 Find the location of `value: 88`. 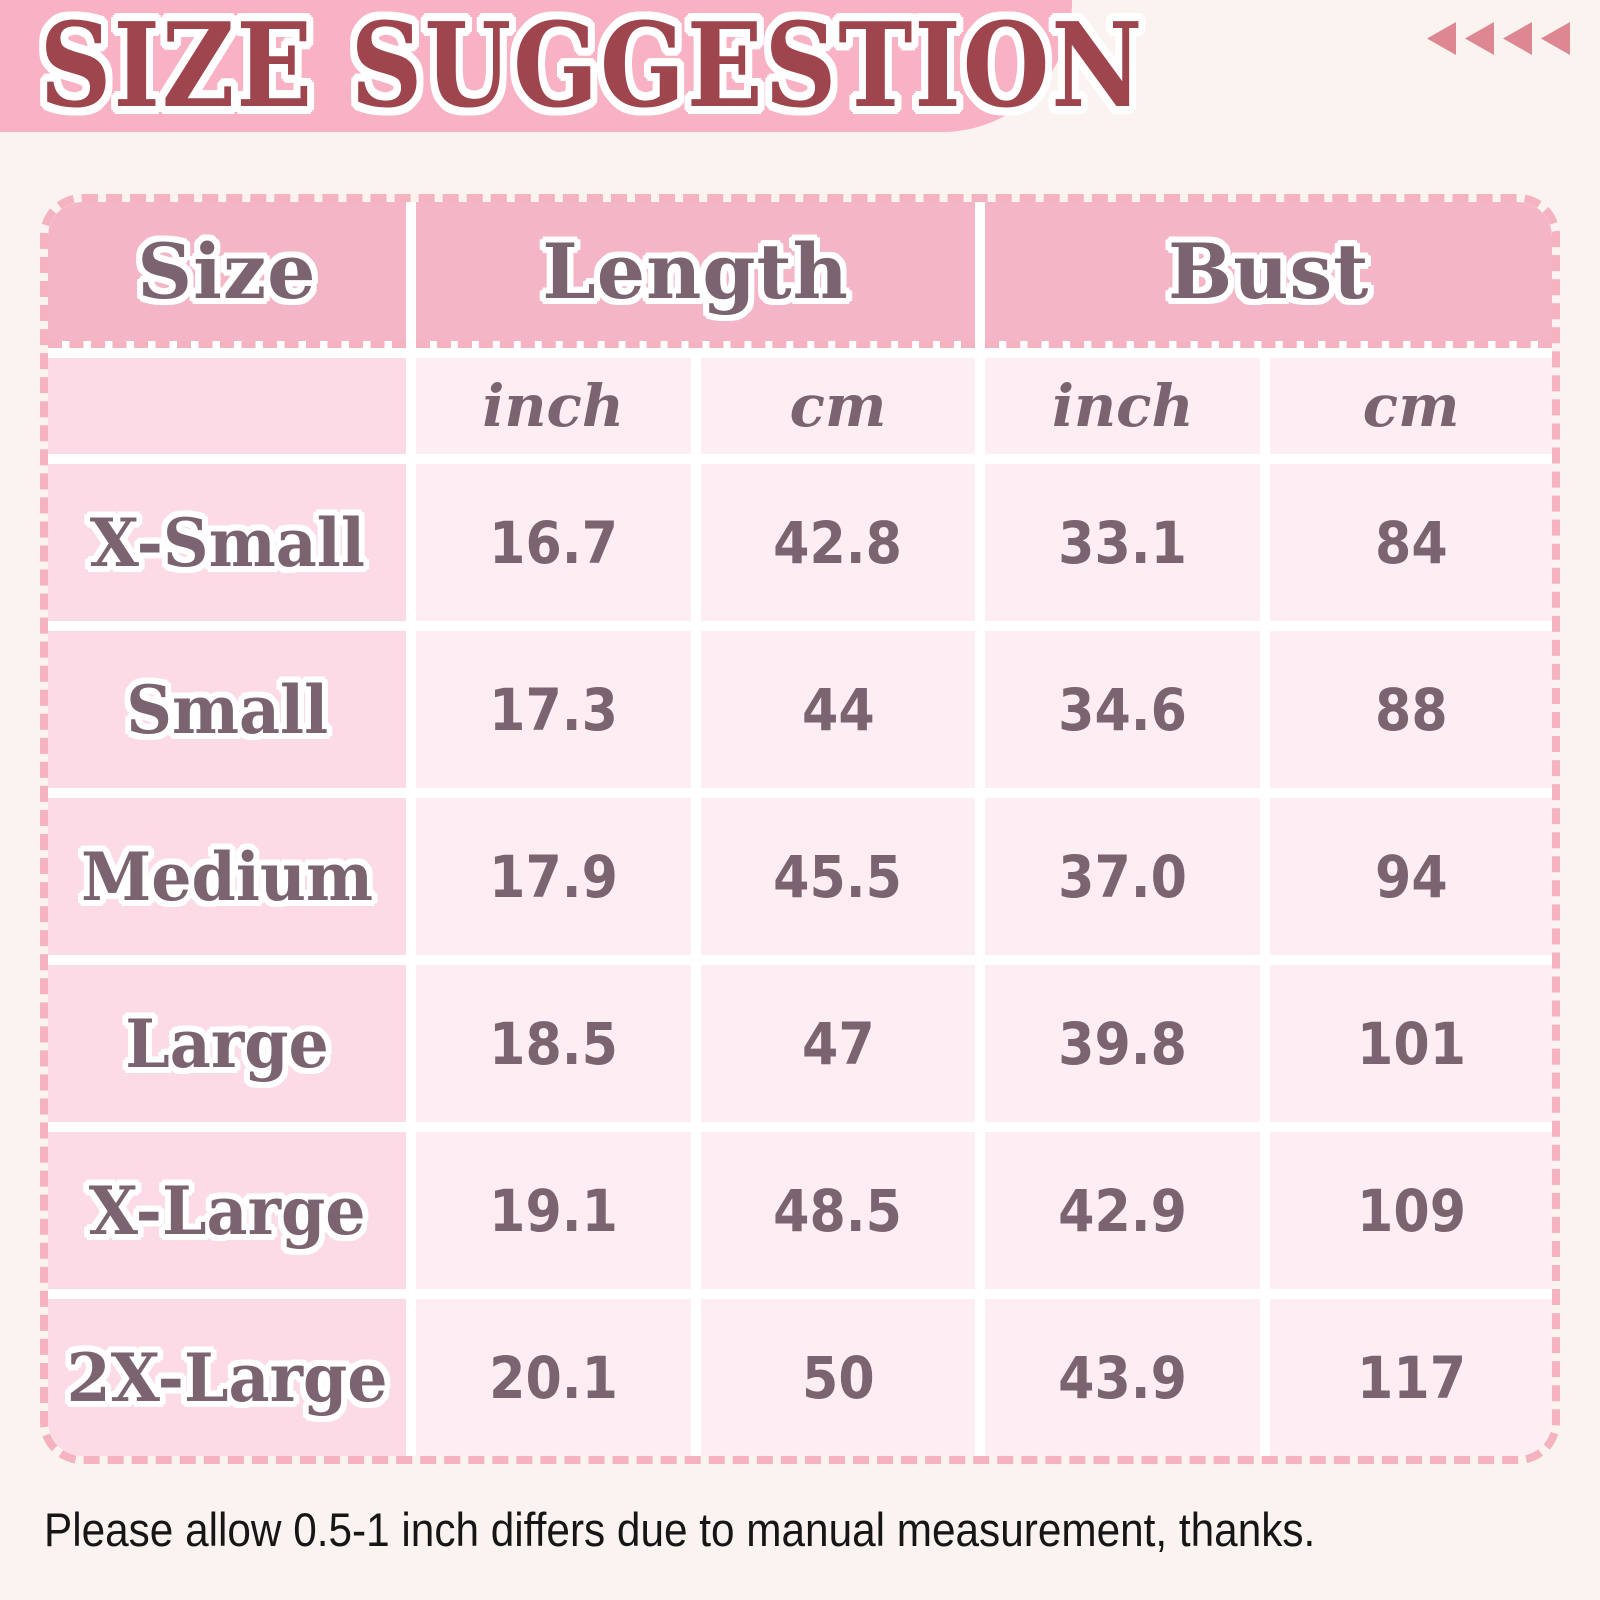

value: 88 is located at coordinates (1411, 709).